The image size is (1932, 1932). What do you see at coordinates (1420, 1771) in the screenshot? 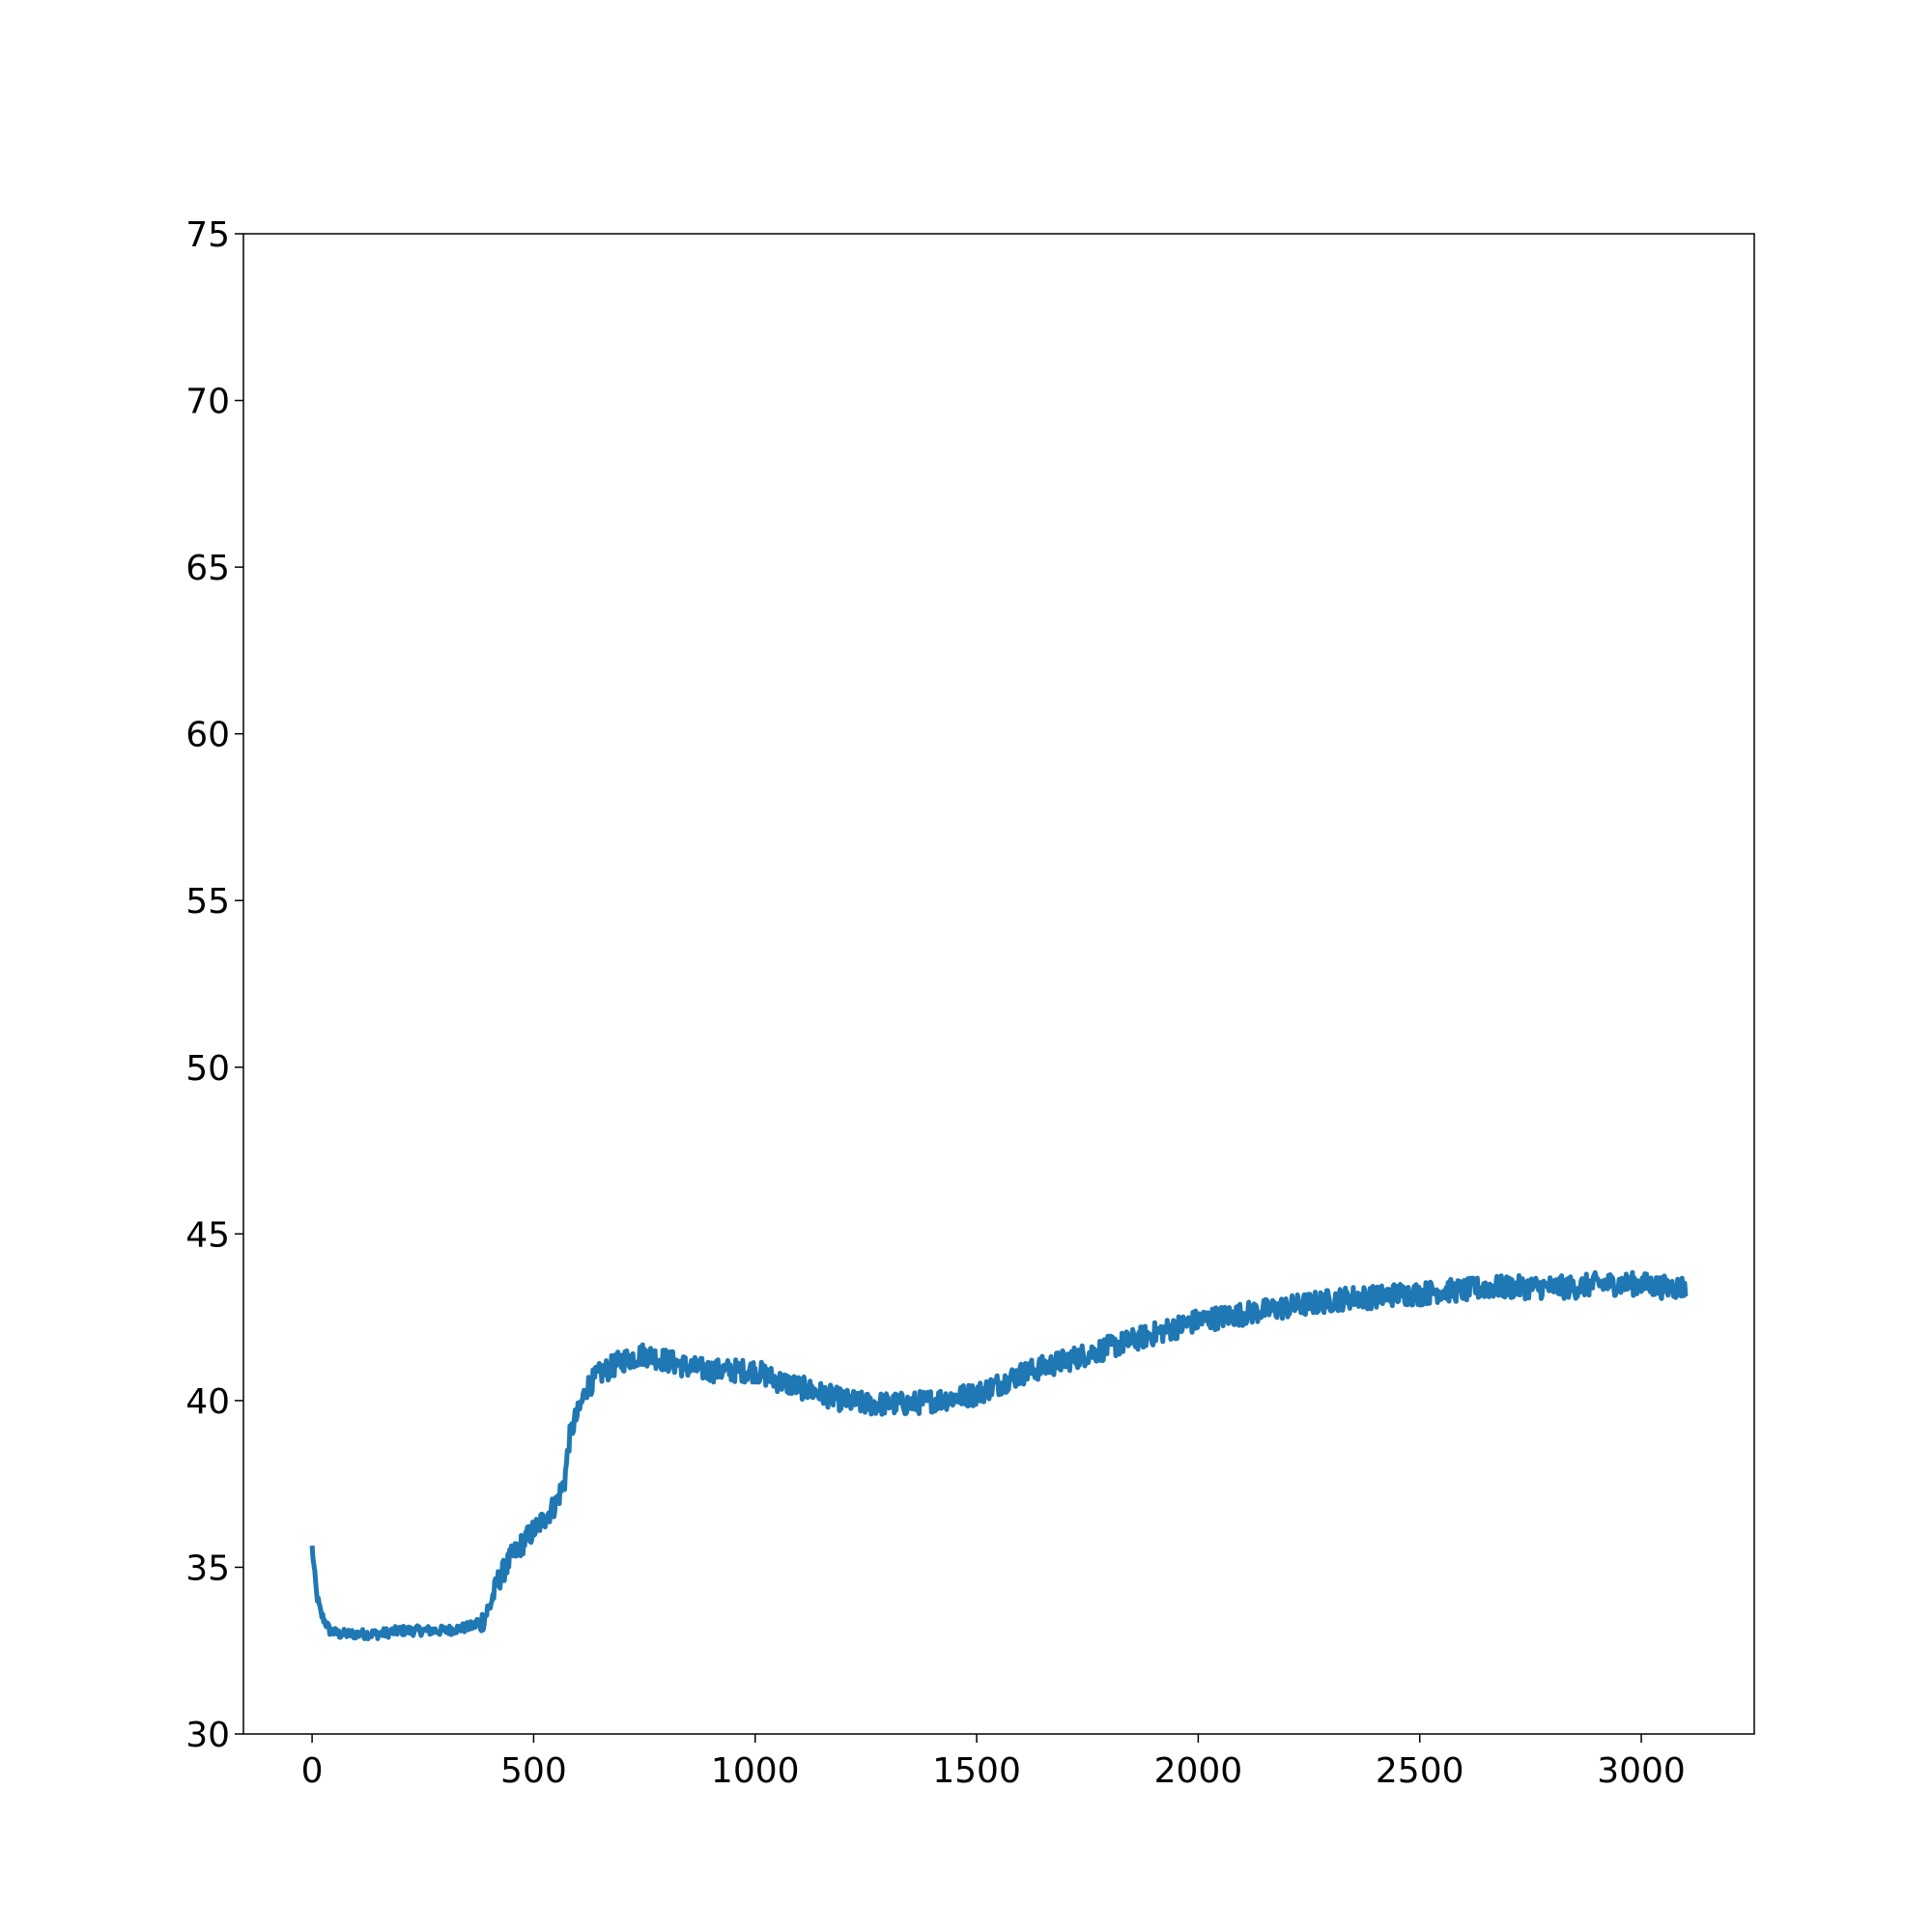
I see `x-tick-label: 2500` at bounding box center [1420, 1771].